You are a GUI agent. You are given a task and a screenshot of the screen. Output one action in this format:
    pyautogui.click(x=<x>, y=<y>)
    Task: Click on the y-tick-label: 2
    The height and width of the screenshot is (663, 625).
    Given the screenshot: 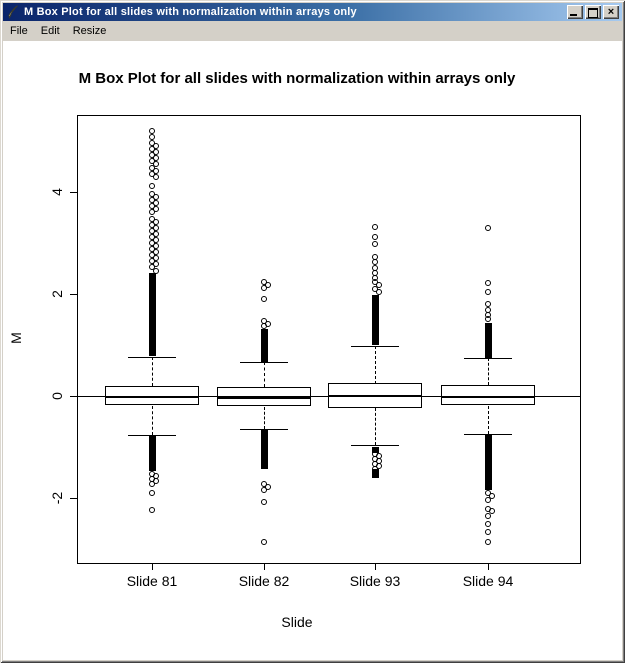 What is the action you would take?
    pyautogui.click(x=57, y=294)
    